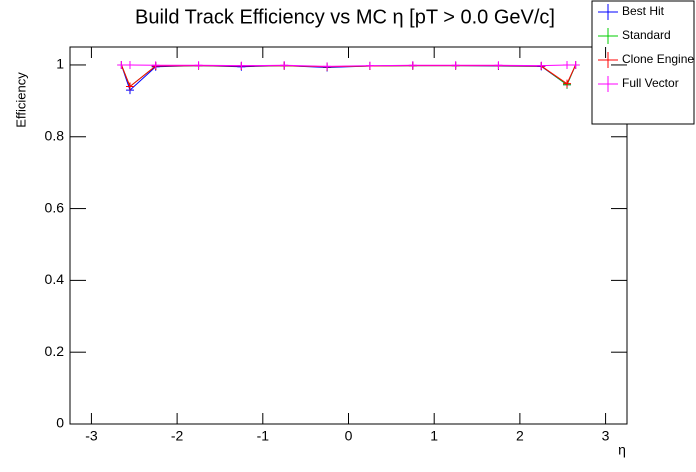 Image resolution: width=696 pixels, height=472 pixels. What do you see at coordinates (60, 64) in the screenshot?
I see `y-tick-label: 1` at bounding box center [60, 64].